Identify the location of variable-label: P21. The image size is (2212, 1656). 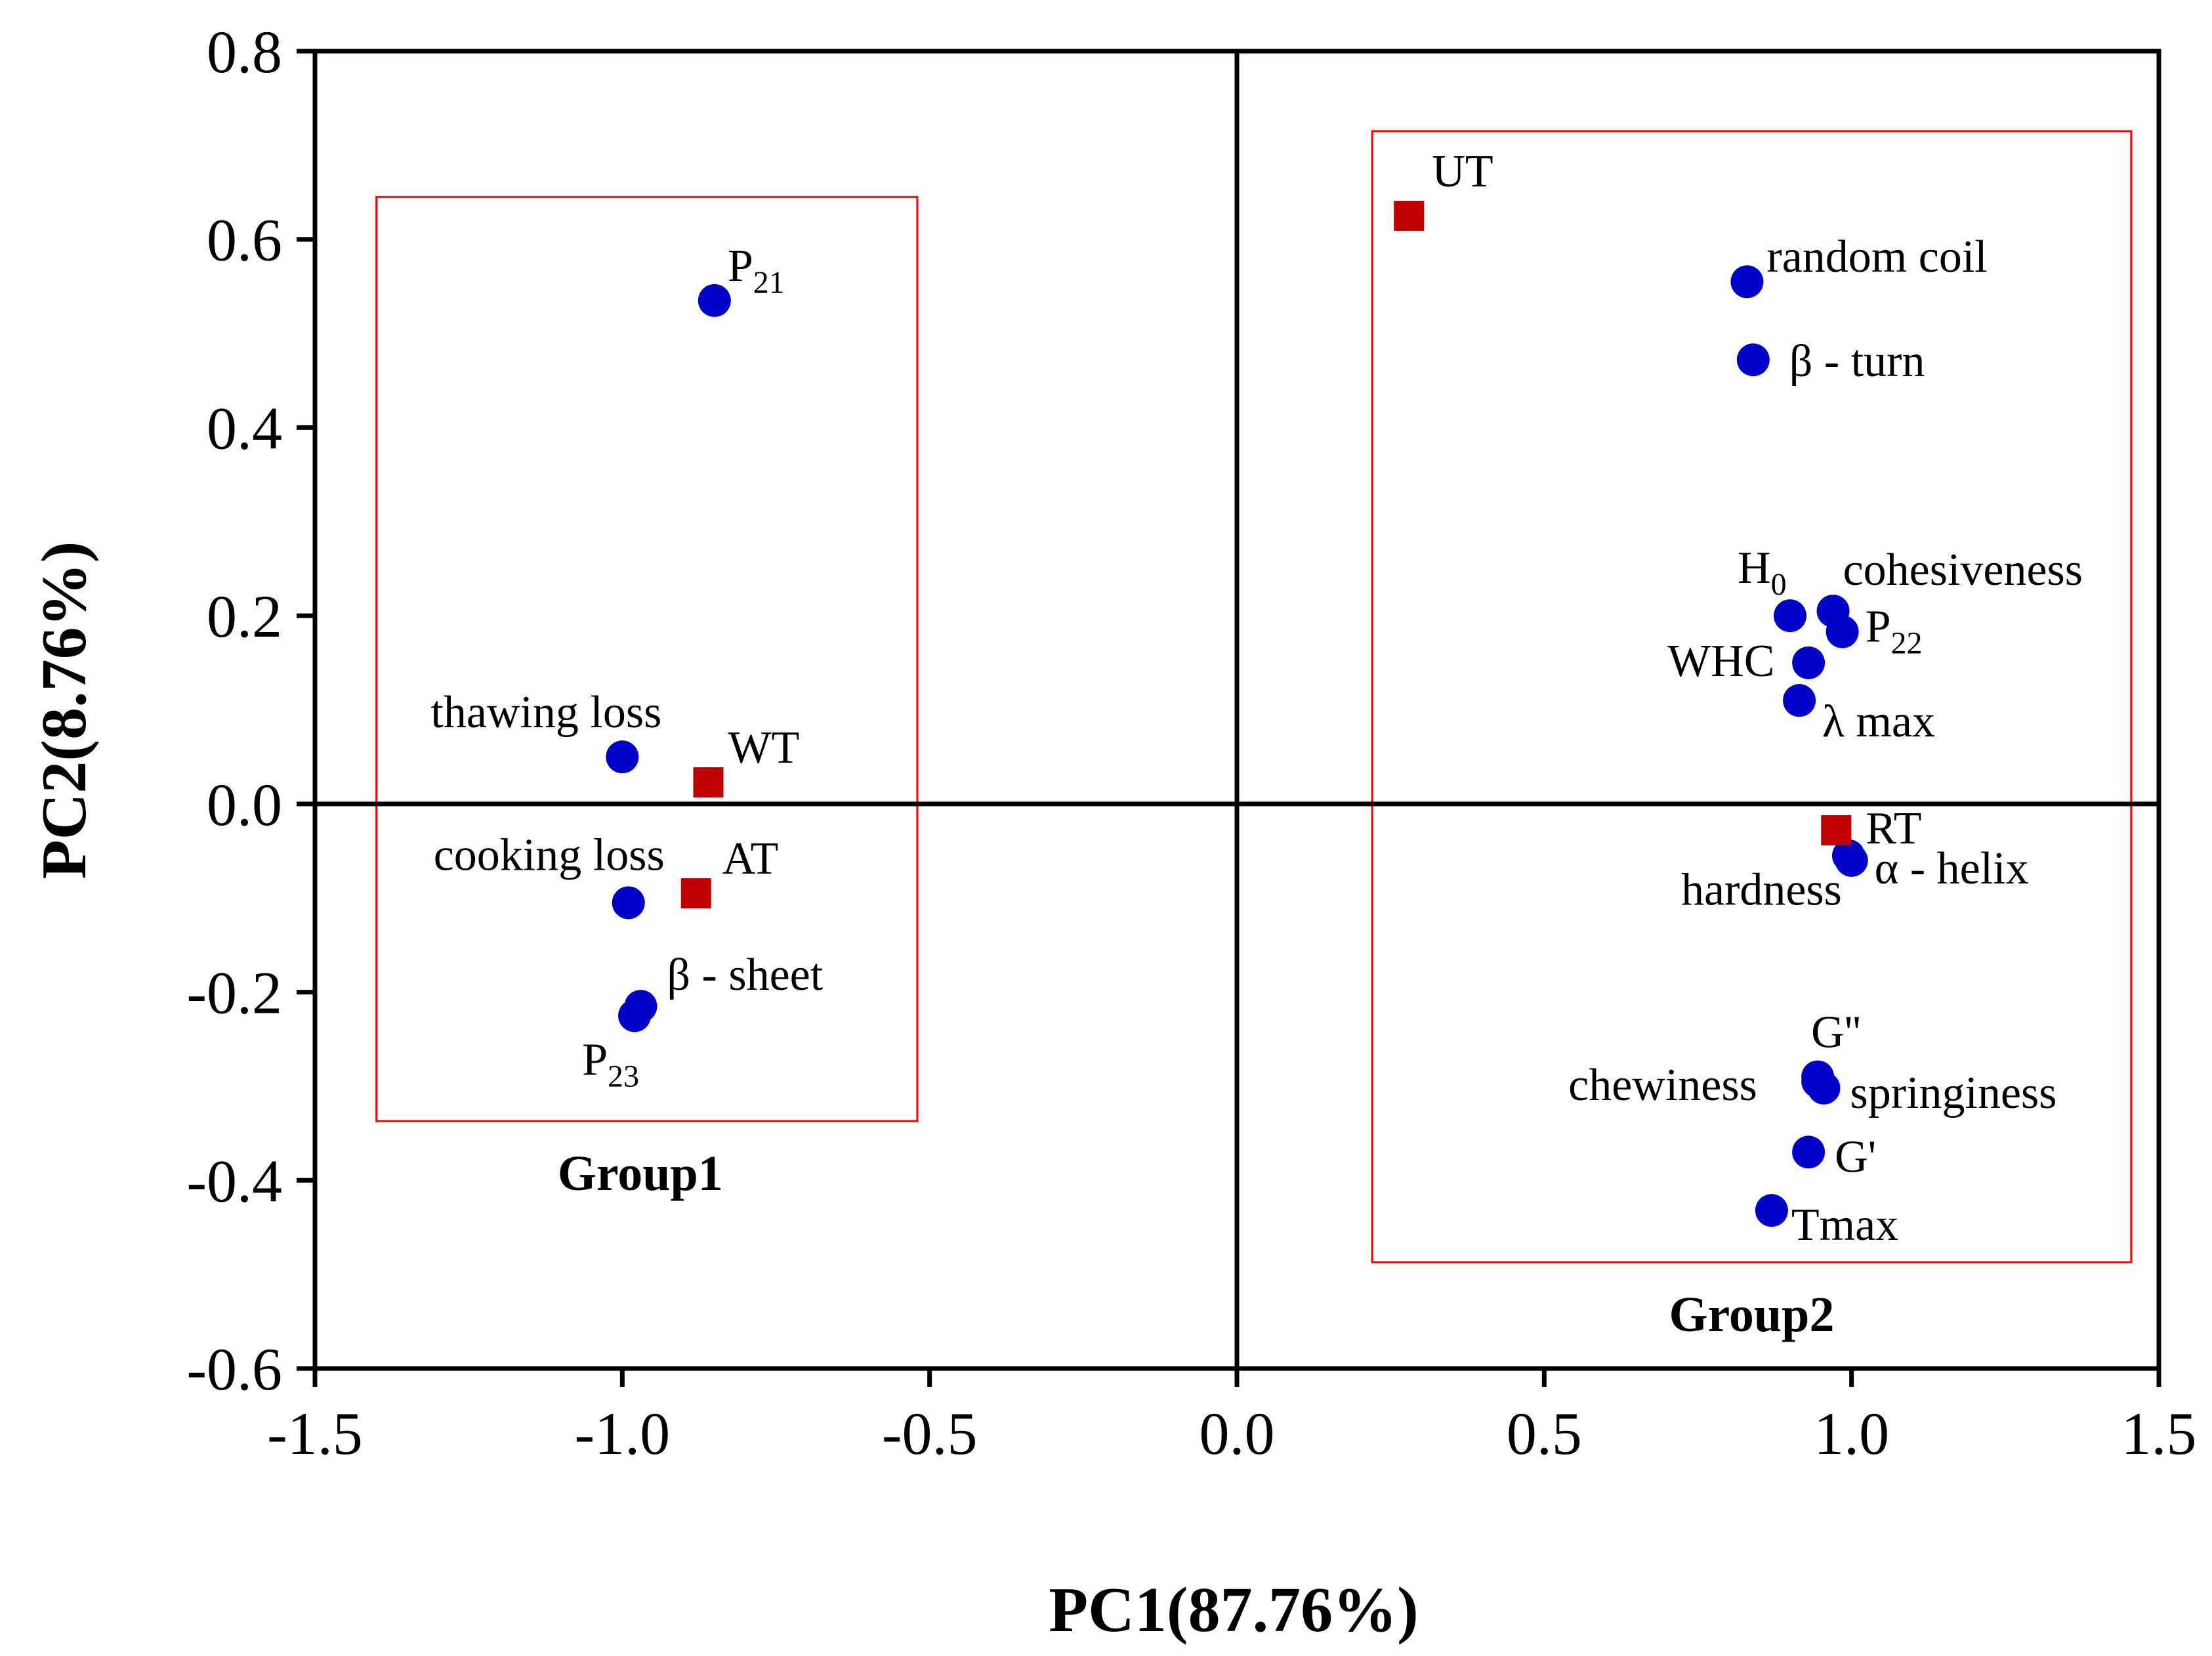
(756, 270).